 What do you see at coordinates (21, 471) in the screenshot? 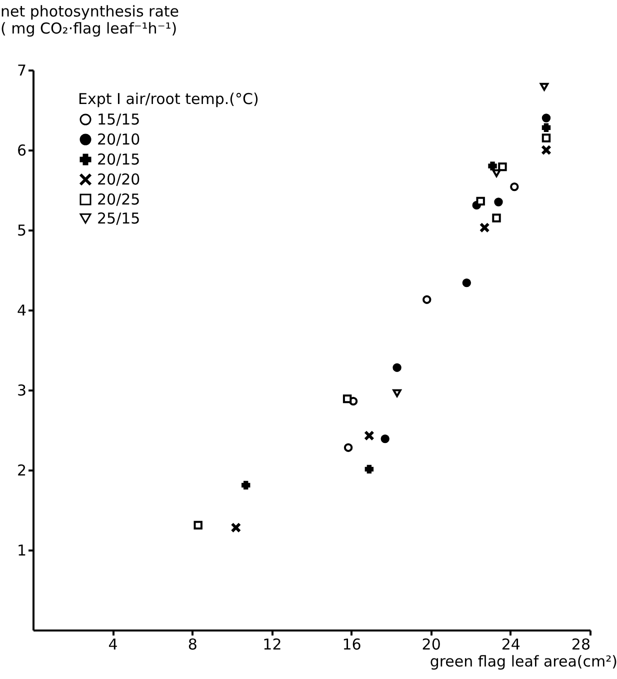
I see `y-tick-label: 2` at bounding box center [21, 471].